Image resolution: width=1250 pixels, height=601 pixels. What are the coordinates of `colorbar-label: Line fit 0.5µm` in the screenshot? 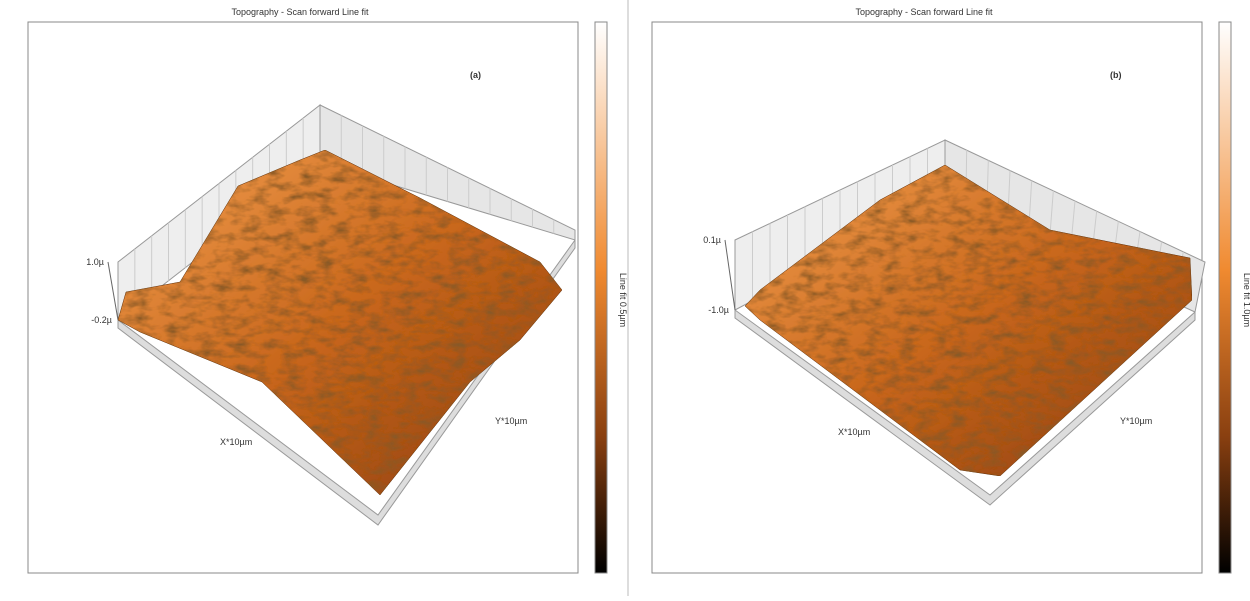 It's located at (623, 300).